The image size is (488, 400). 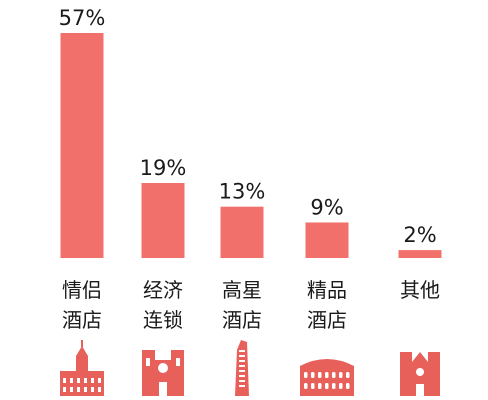 What do you see at coordinates (326, 207) in the screenshot?
I see `value-label-4: 9%` at bounding box center [326, 207].